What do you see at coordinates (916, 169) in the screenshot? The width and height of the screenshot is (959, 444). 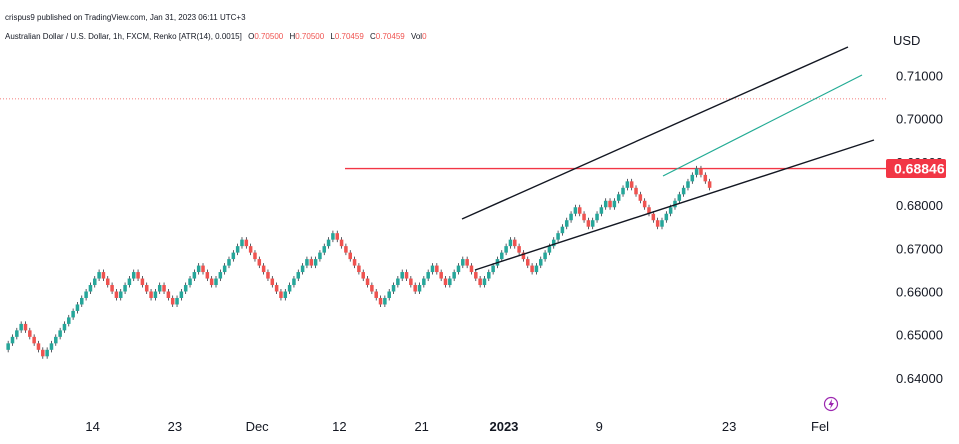 I see `support-price-tag: 0.68846` at bounding box center [916, 169].